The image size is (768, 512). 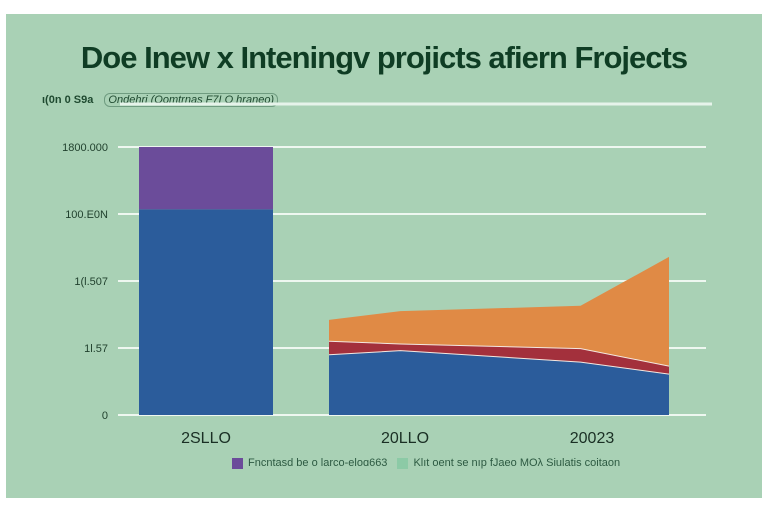 I want to click on y-tick-label: 1(l.507, so click(x=91, y=282).